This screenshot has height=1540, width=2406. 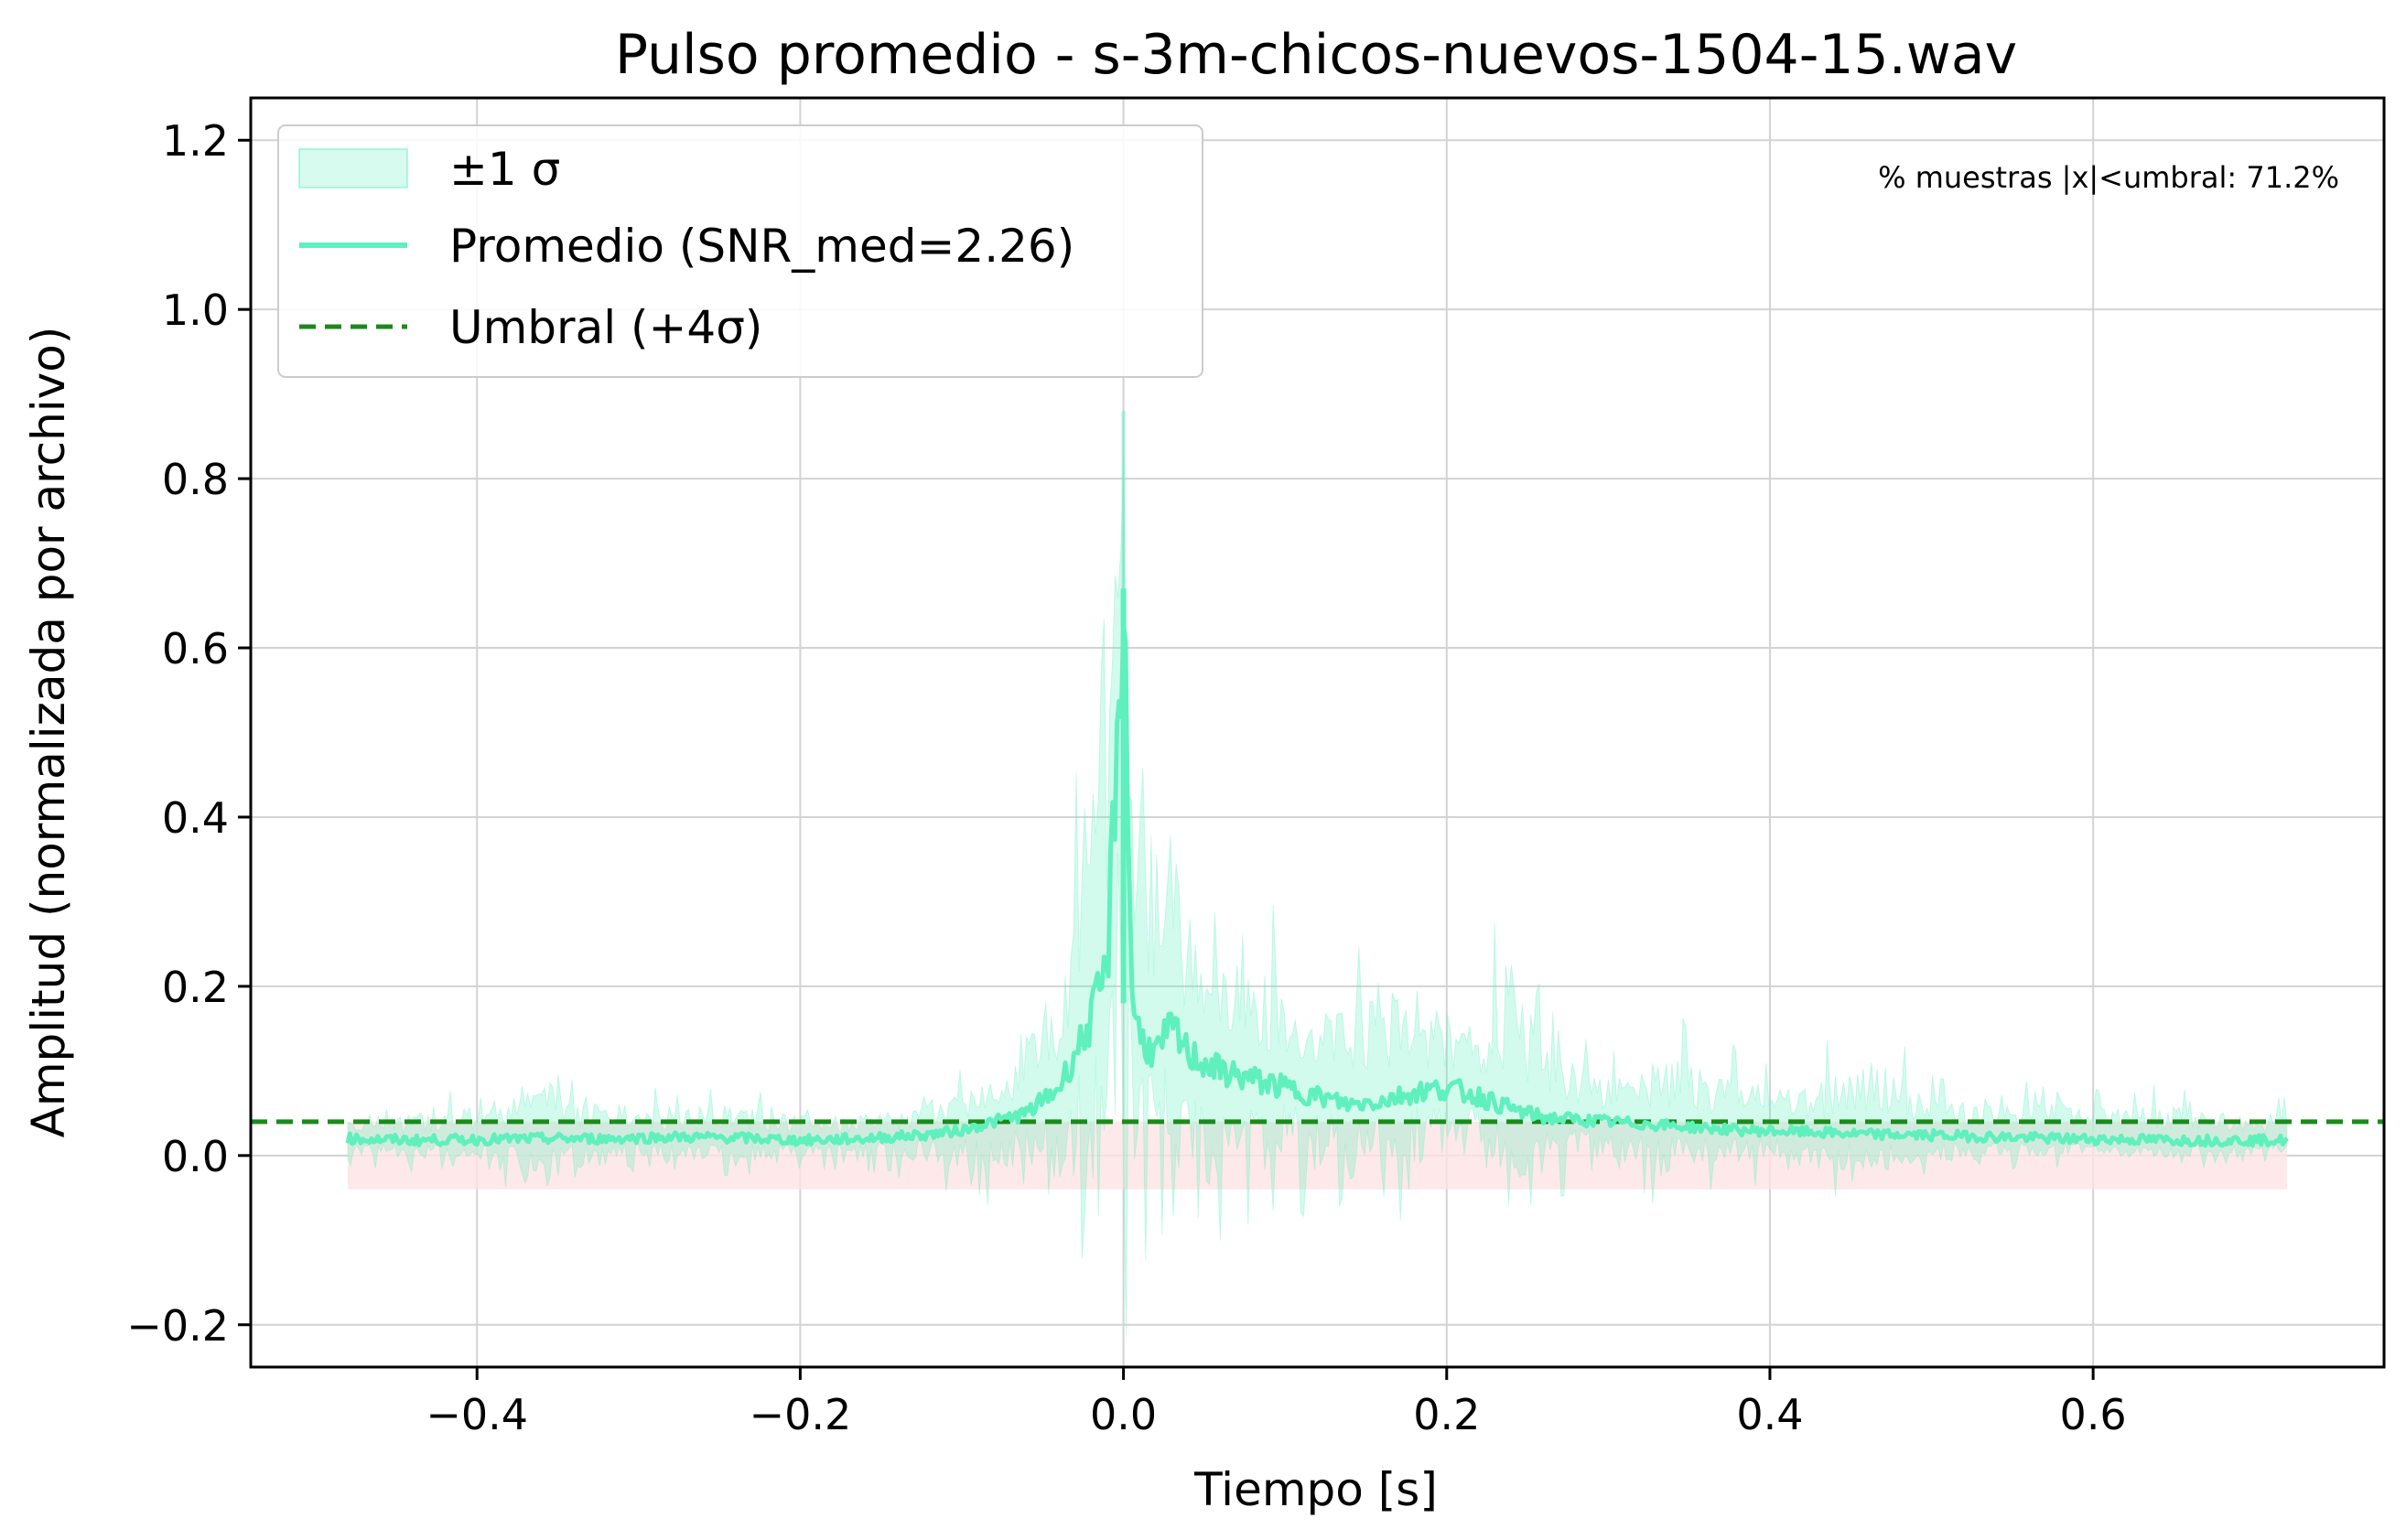 What do you see at coordinates (2093, 1414) in the screenshot?
I see `x-tick-label: 0.6` at bounding box center [2093, 1414].